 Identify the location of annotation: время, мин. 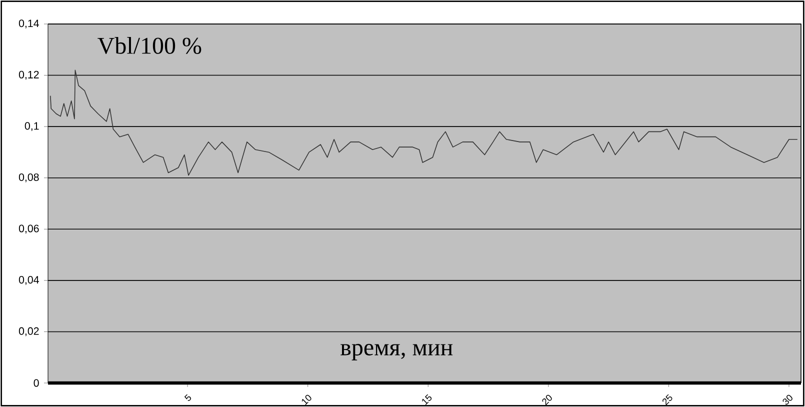
(396, 352).